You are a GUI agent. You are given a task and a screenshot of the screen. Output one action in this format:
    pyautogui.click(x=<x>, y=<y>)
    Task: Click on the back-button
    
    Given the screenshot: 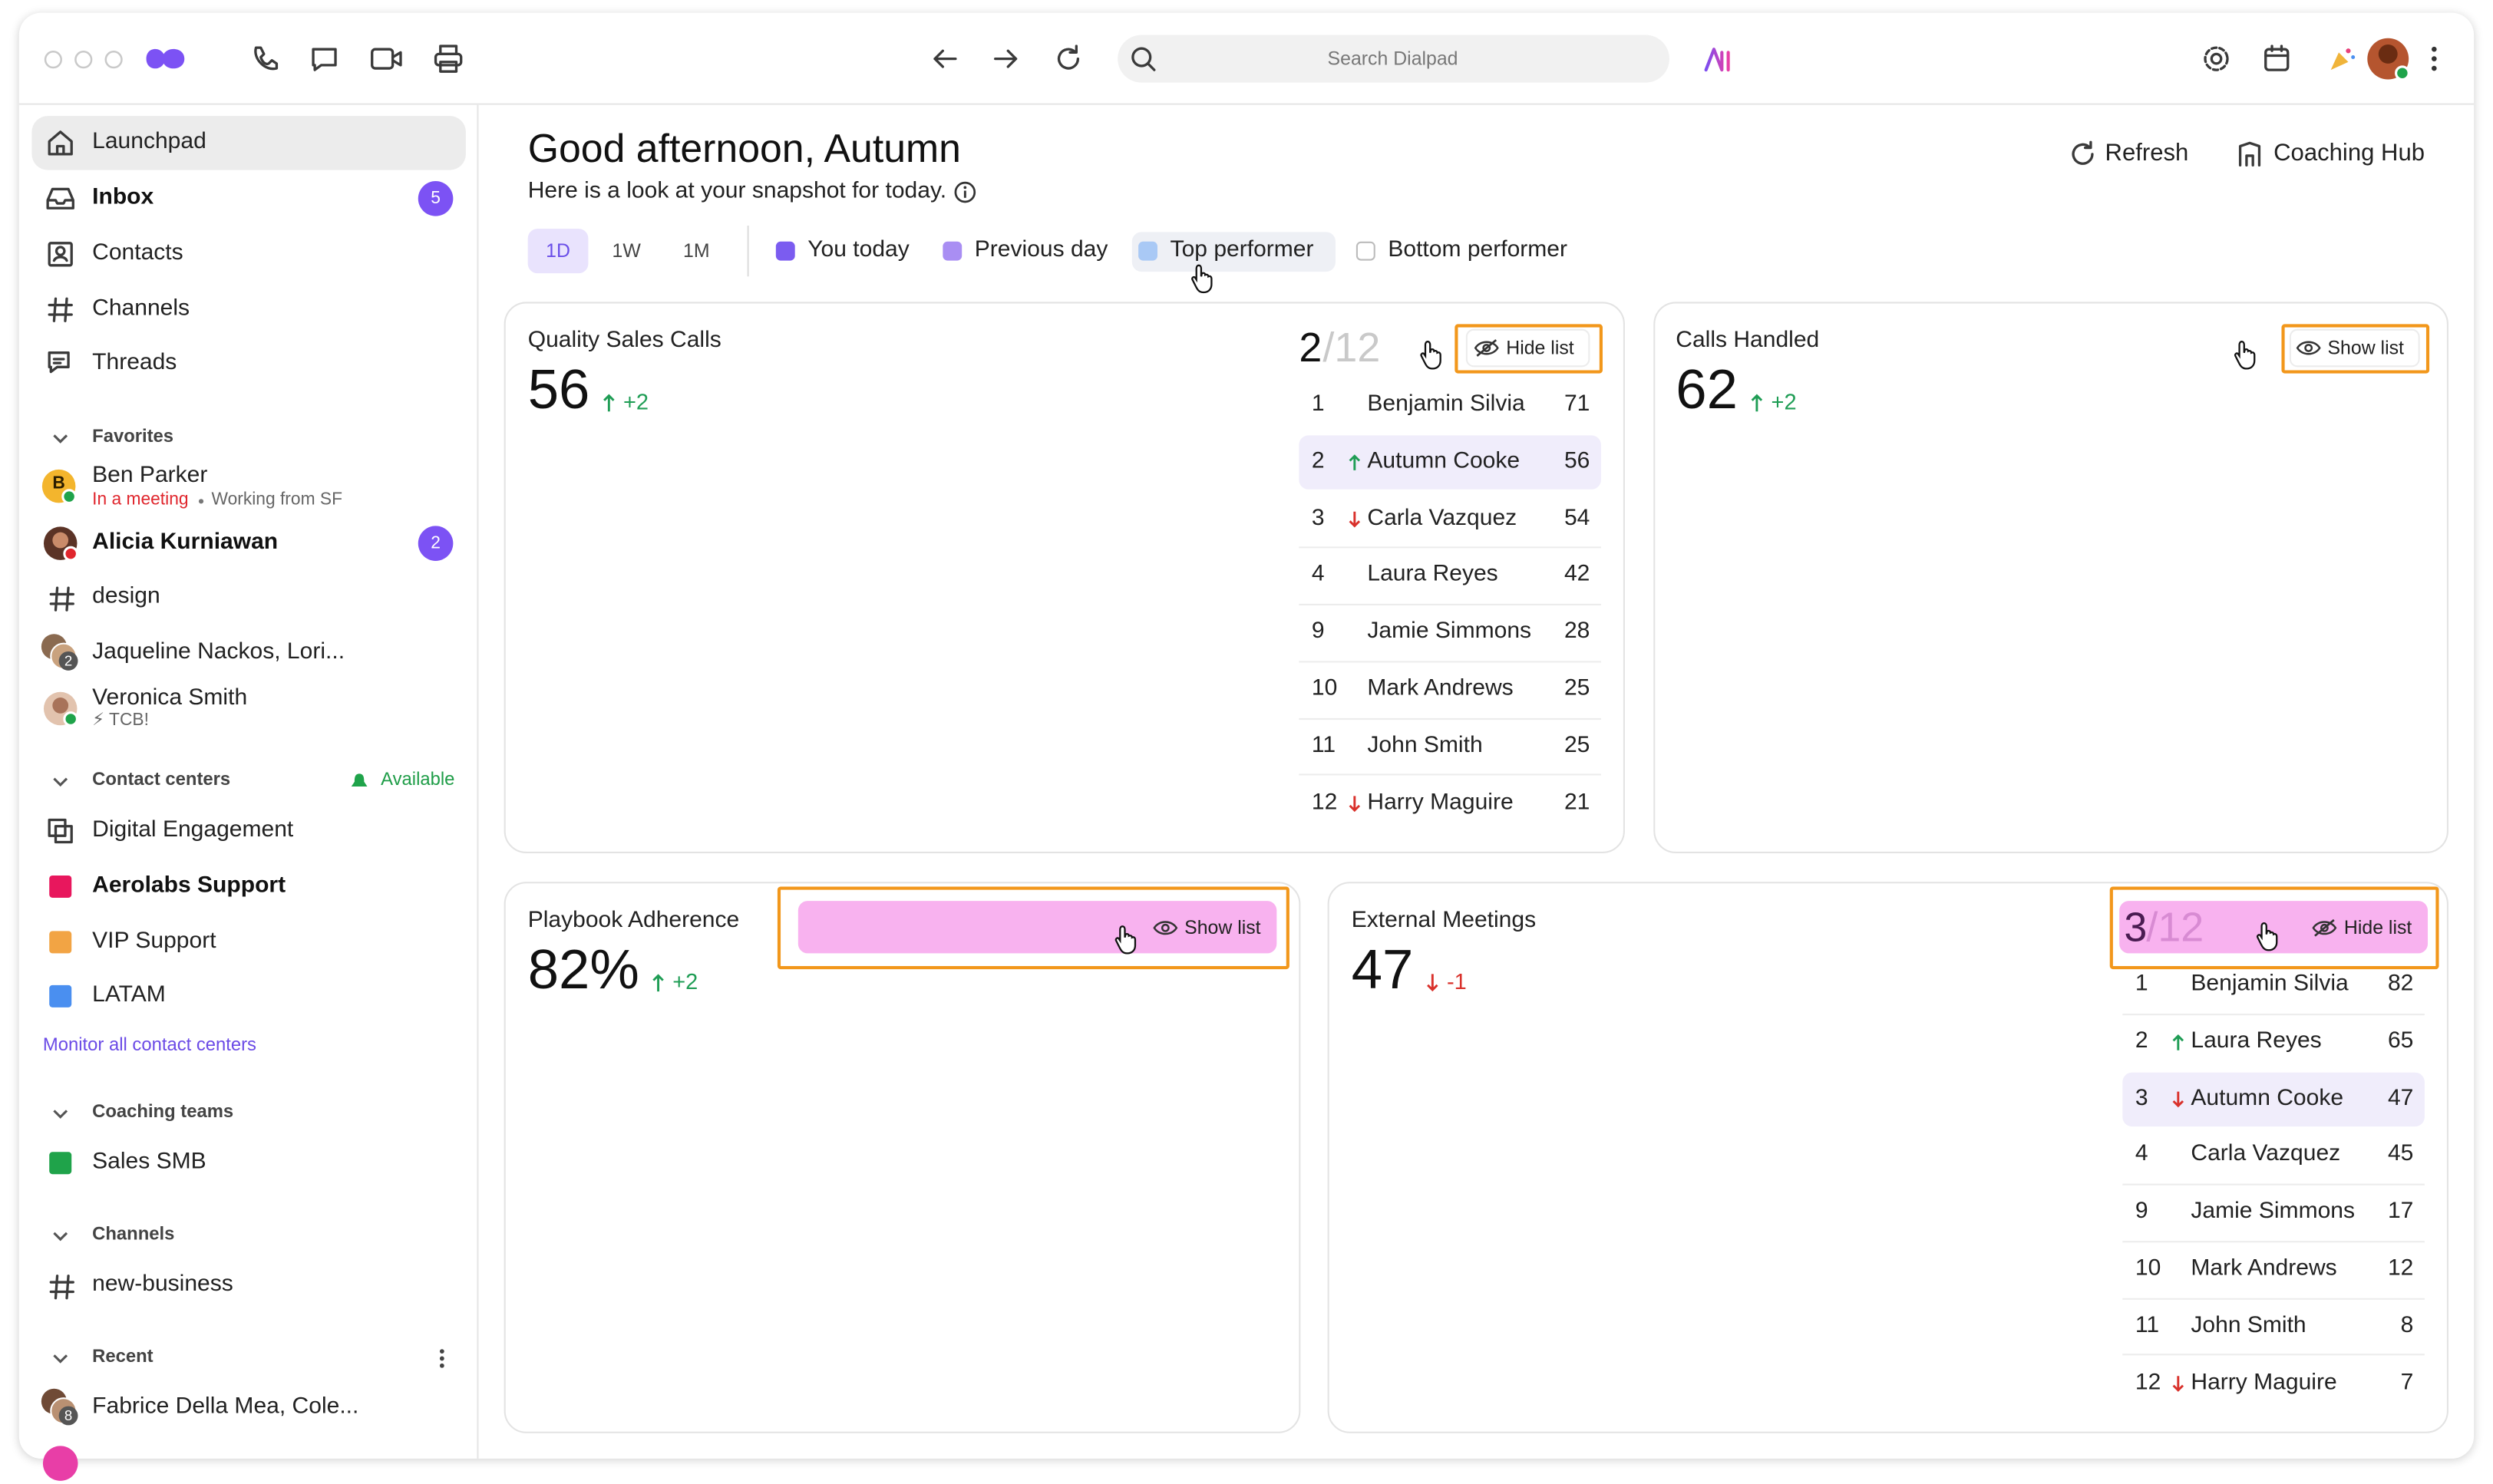 What is the action you would take?
    pyautogui.click(x=945, y=59)
    